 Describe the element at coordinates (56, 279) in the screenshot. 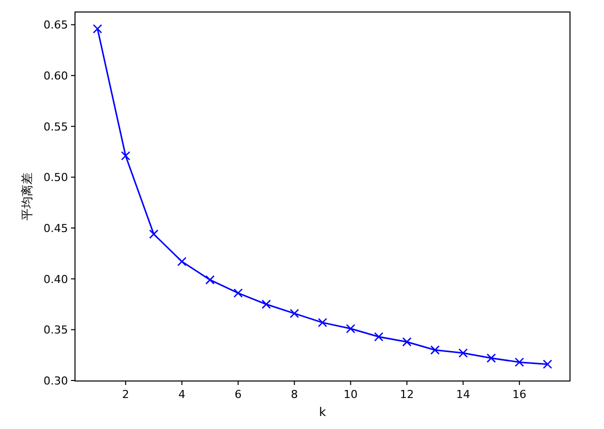

I see `y-tick-label: 0.40` at that location.